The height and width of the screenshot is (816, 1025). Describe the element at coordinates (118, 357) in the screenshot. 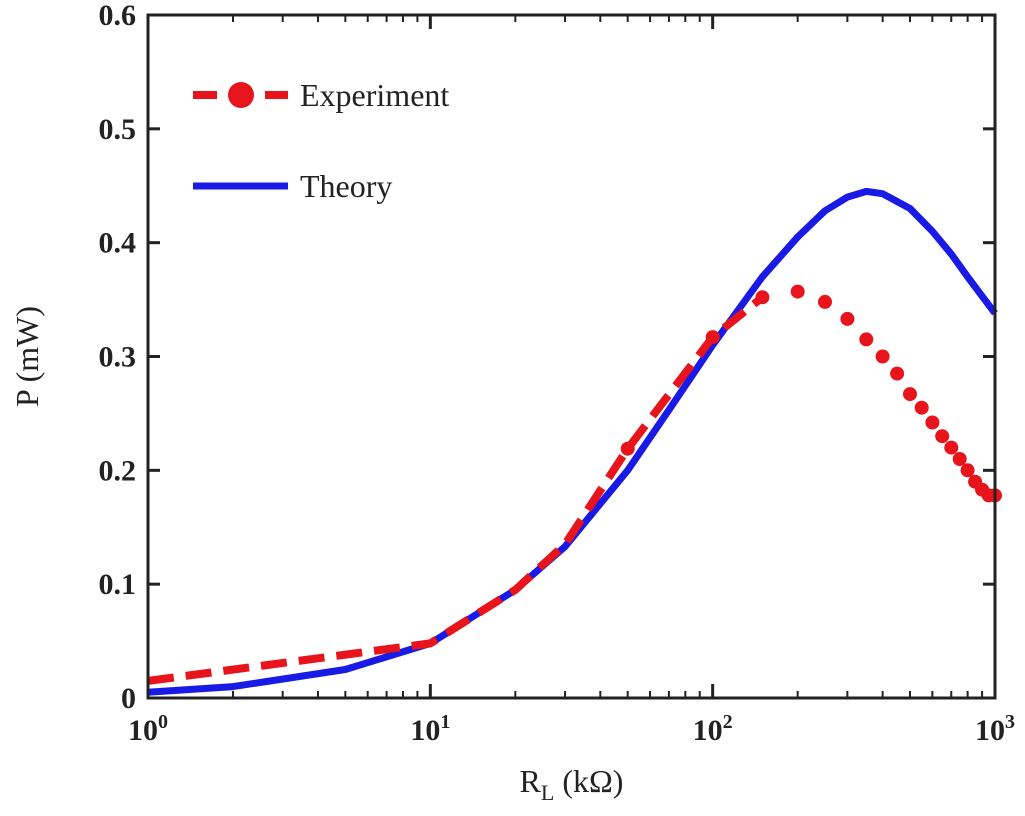

I see `y-tick-label: 0.3` at that location.